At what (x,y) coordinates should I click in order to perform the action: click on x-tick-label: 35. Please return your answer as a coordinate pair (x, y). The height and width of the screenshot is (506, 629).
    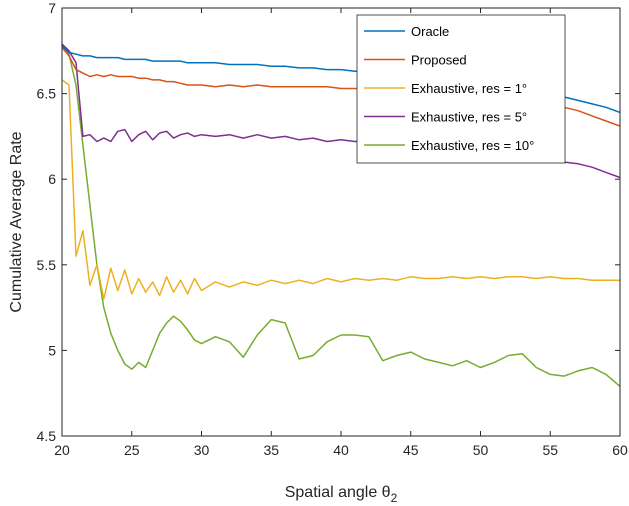
    Looking at the image, I should click on (271, 450).